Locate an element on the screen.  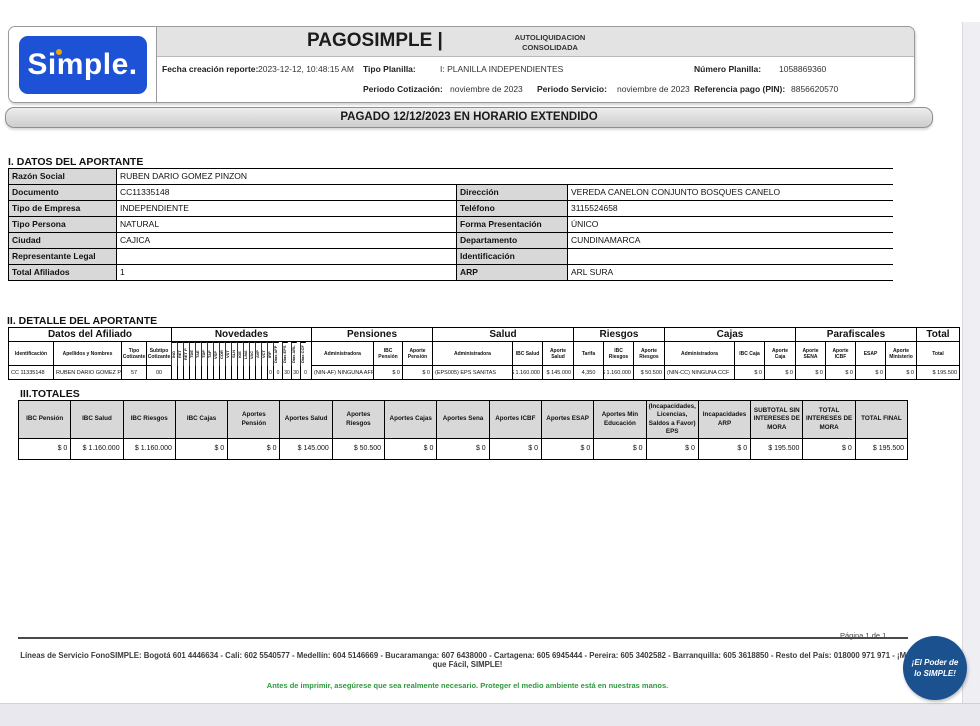
simple-logo: Simple. is located at coordinates (82, 64).